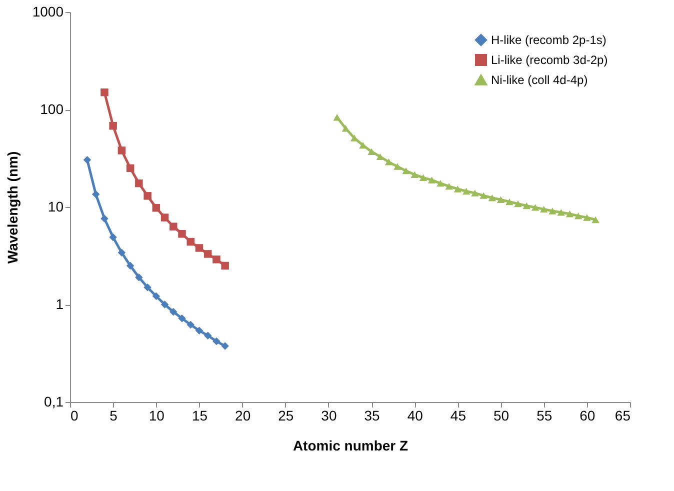 The height and width of the screenshot is (491, 674). Describe the element at coordinates (56, 206) in the screenshot. I see `y-tick-label: 10` at that location.